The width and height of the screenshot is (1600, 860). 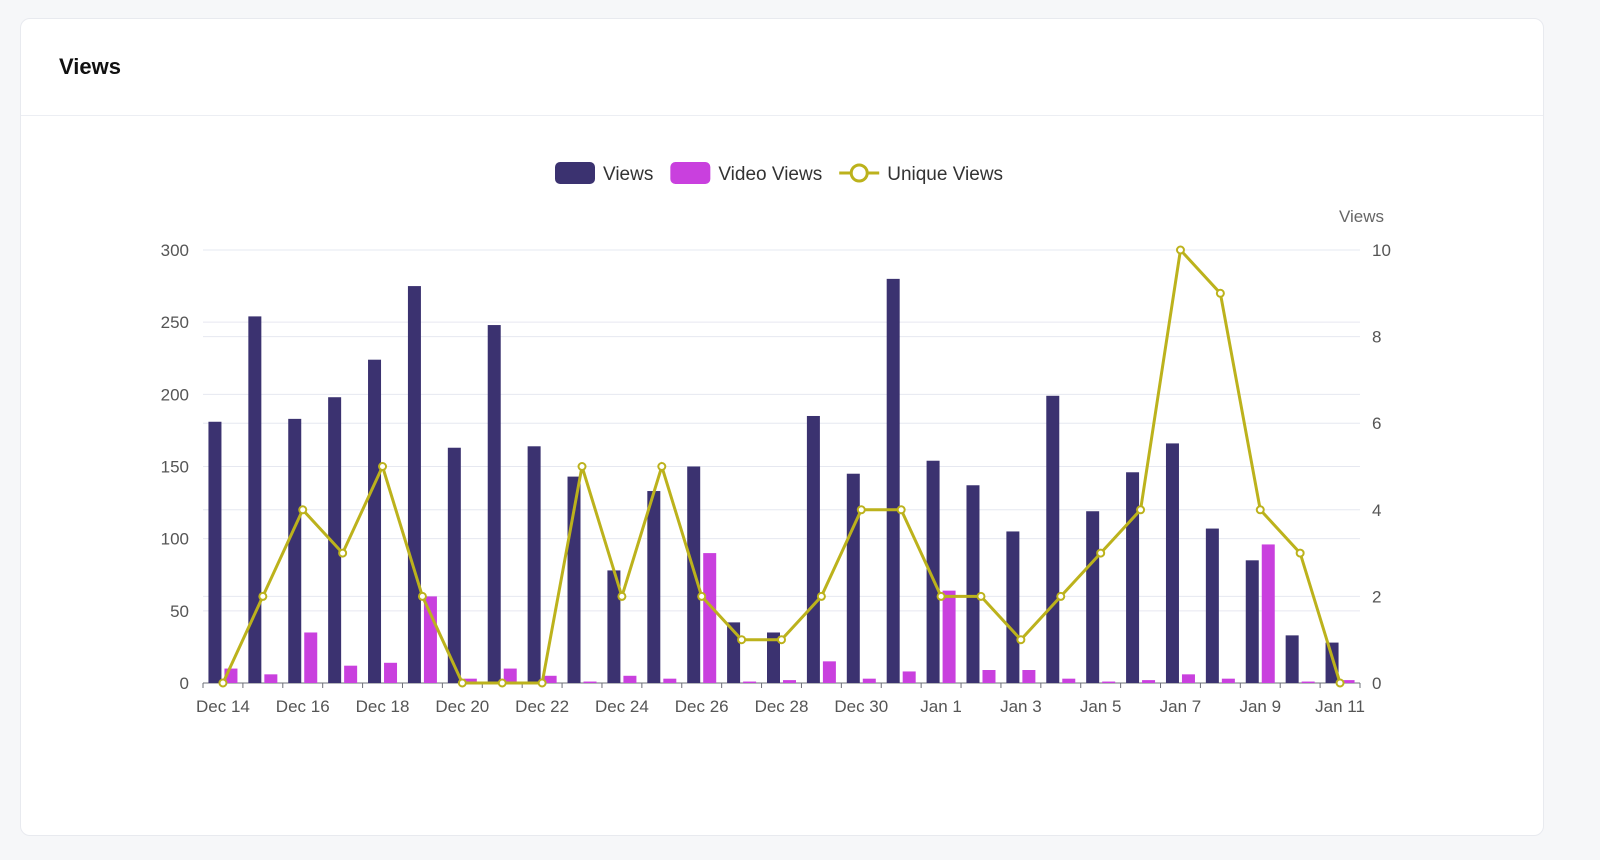 What do you see at coordinates (702, 706) in the screenshot?
I see `x-tick-label: Dec 26` at bounding box center [702, 706].